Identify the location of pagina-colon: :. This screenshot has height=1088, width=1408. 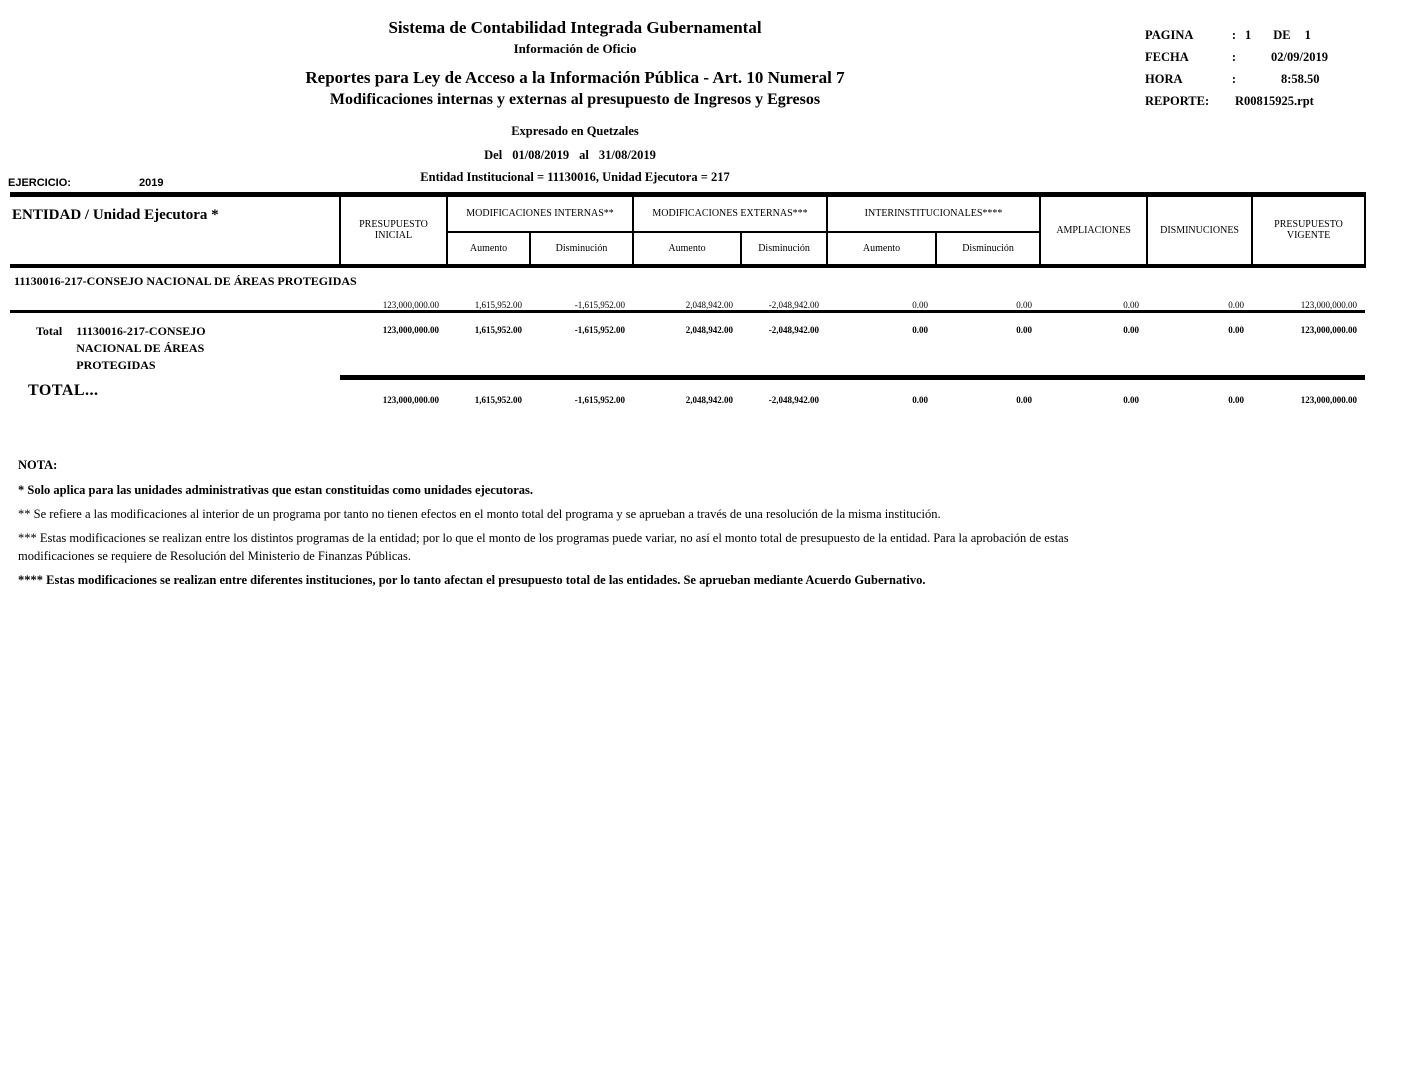
(1234, 35).